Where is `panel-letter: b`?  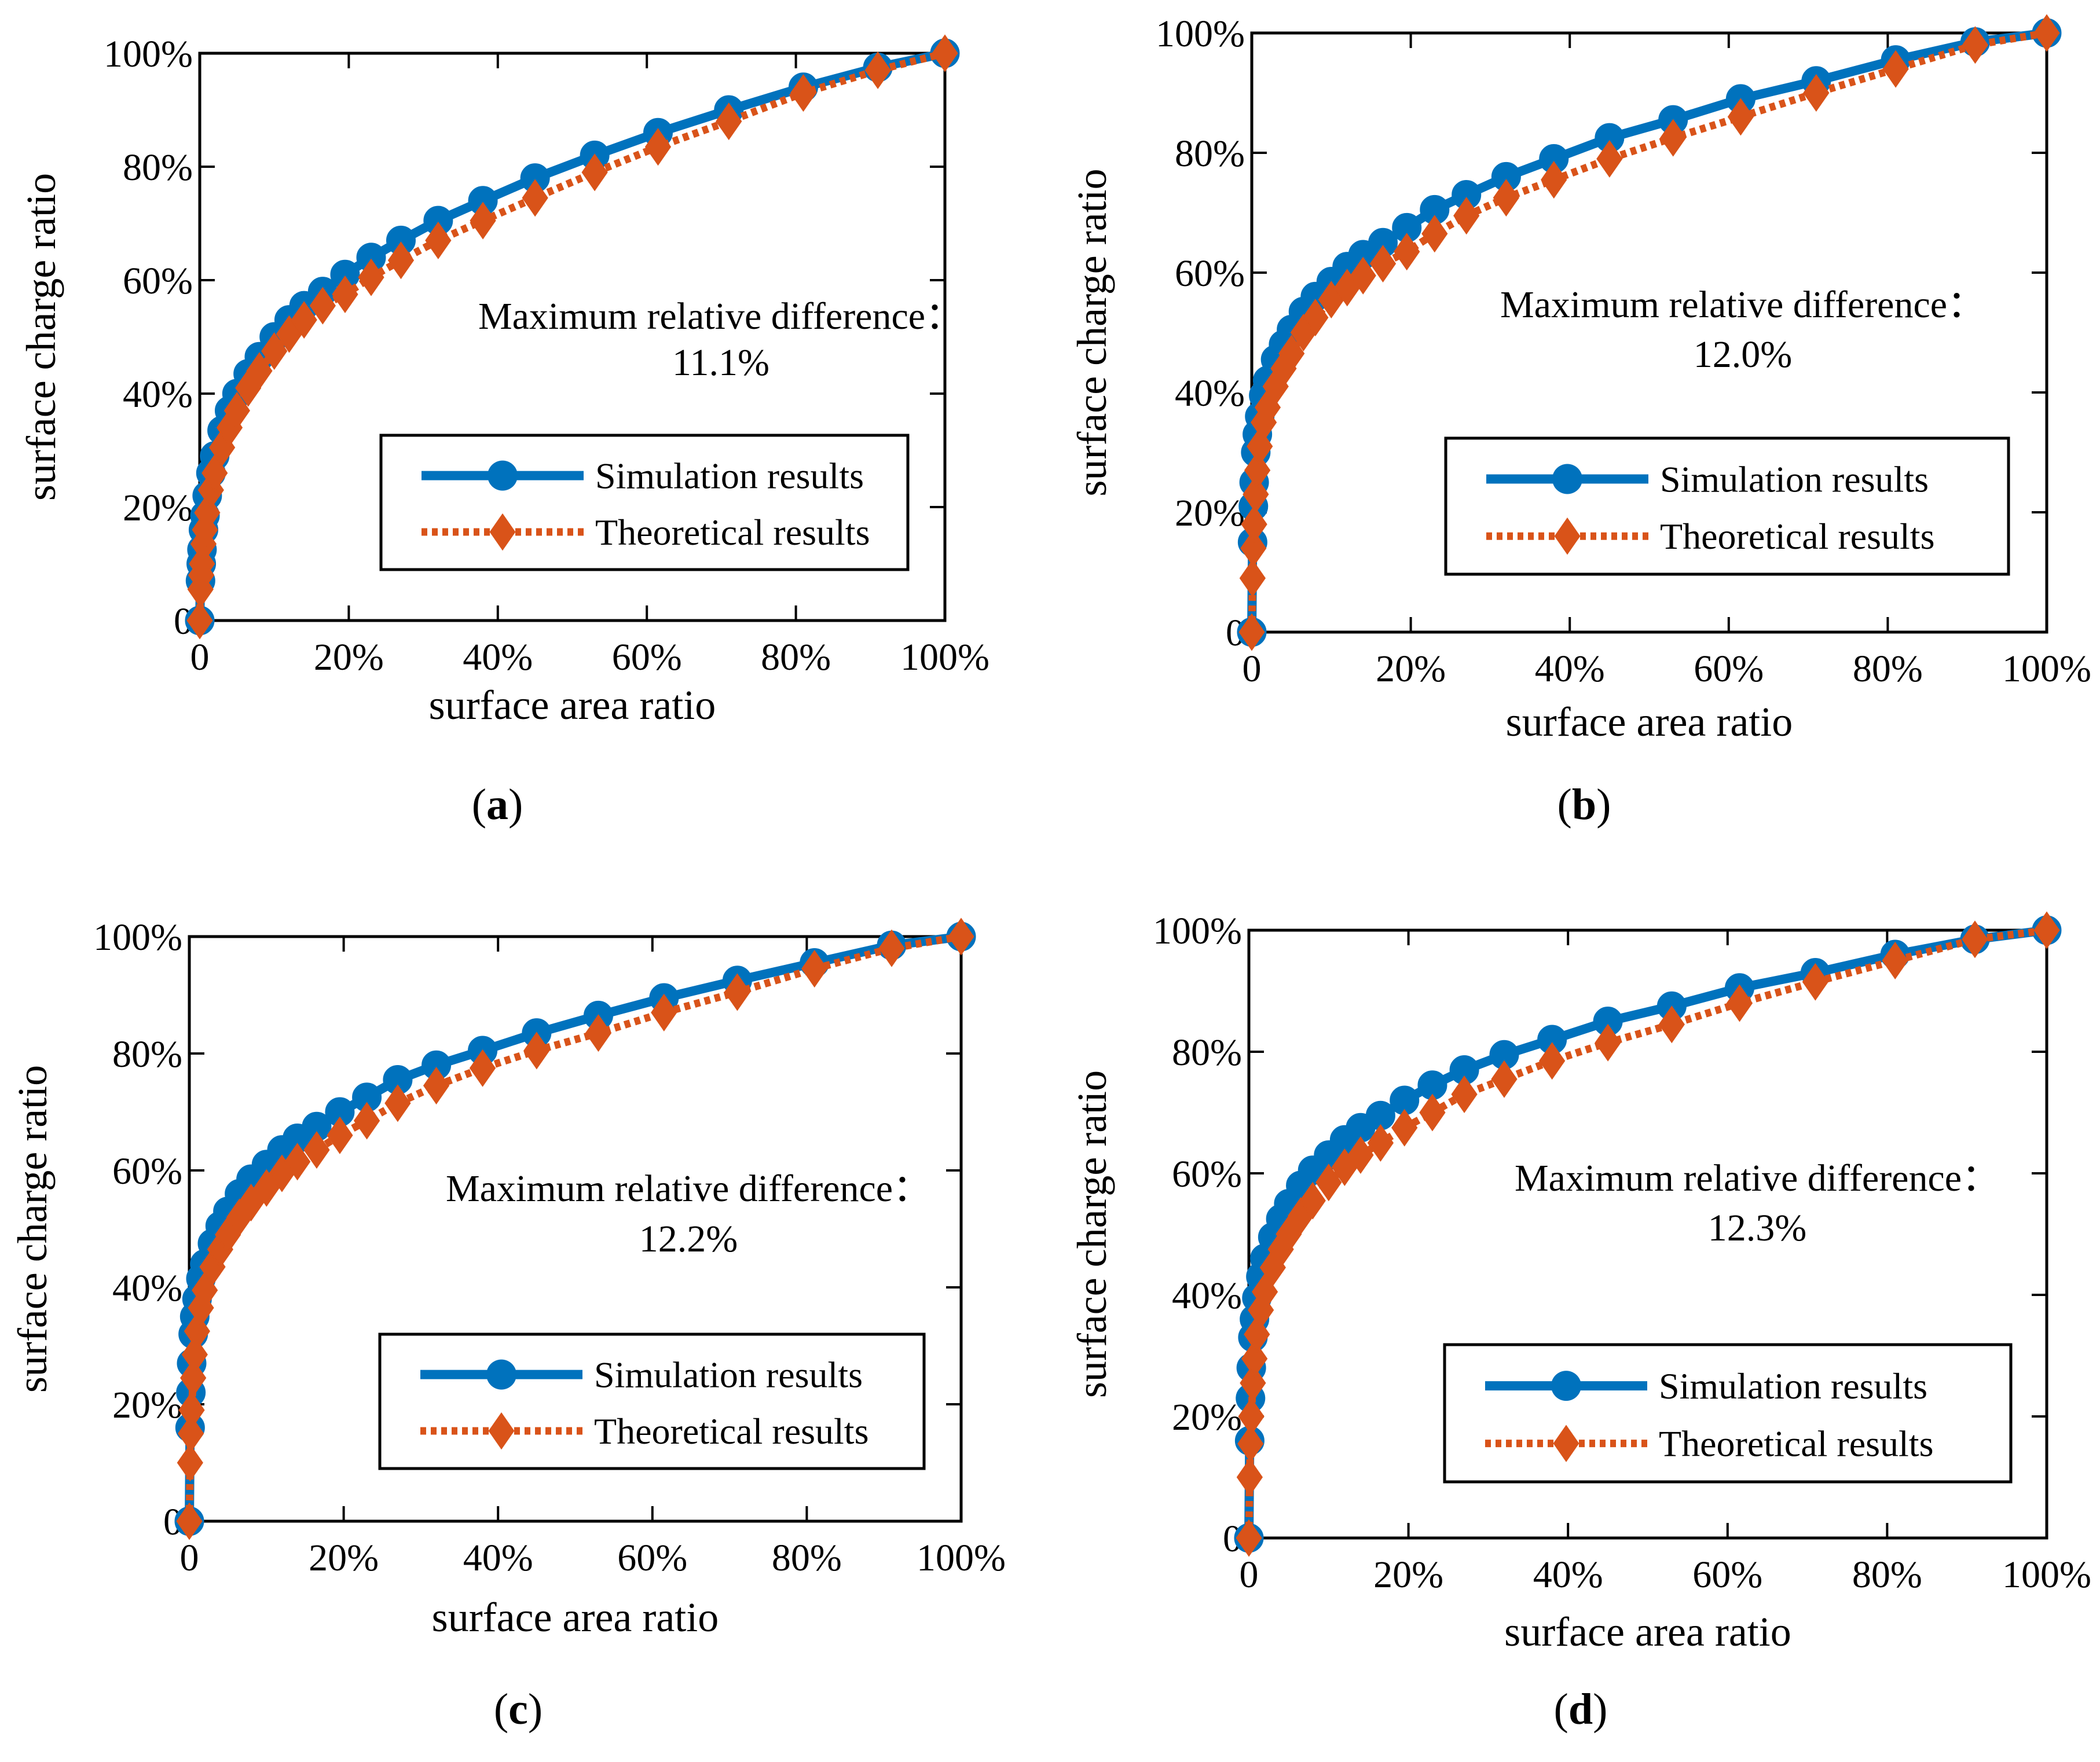
panel-letter: b is located at coordinates (1584, 804).